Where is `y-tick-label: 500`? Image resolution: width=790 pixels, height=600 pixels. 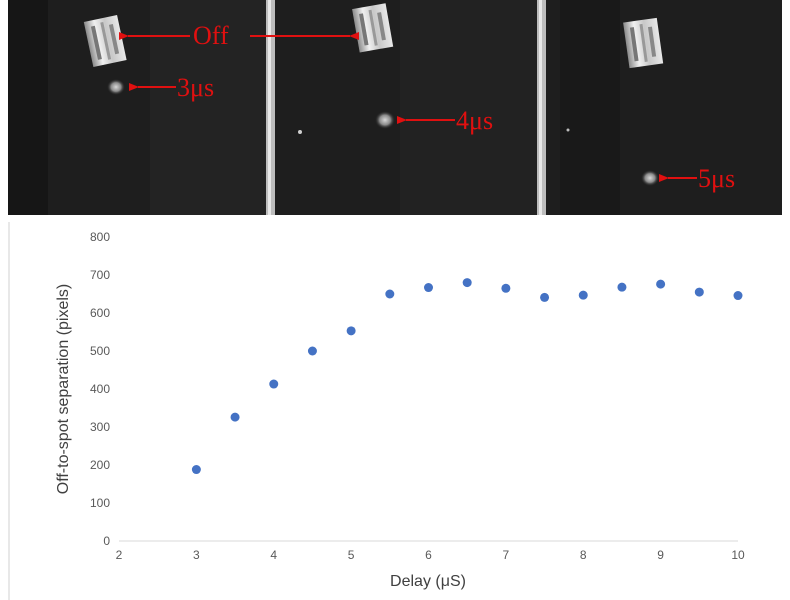 y-tick-label: 500 is located at coordinates (100, 351).